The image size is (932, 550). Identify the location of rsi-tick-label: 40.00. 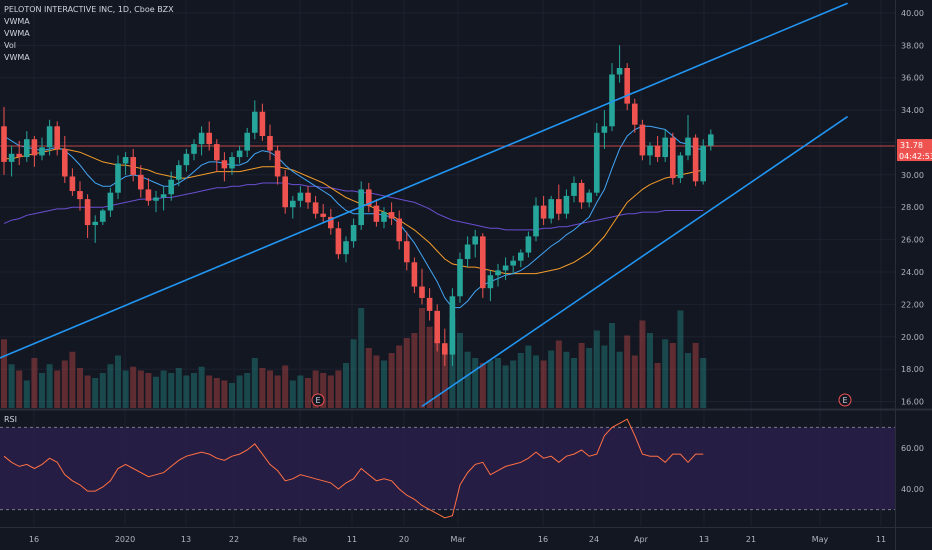
(912, 489).